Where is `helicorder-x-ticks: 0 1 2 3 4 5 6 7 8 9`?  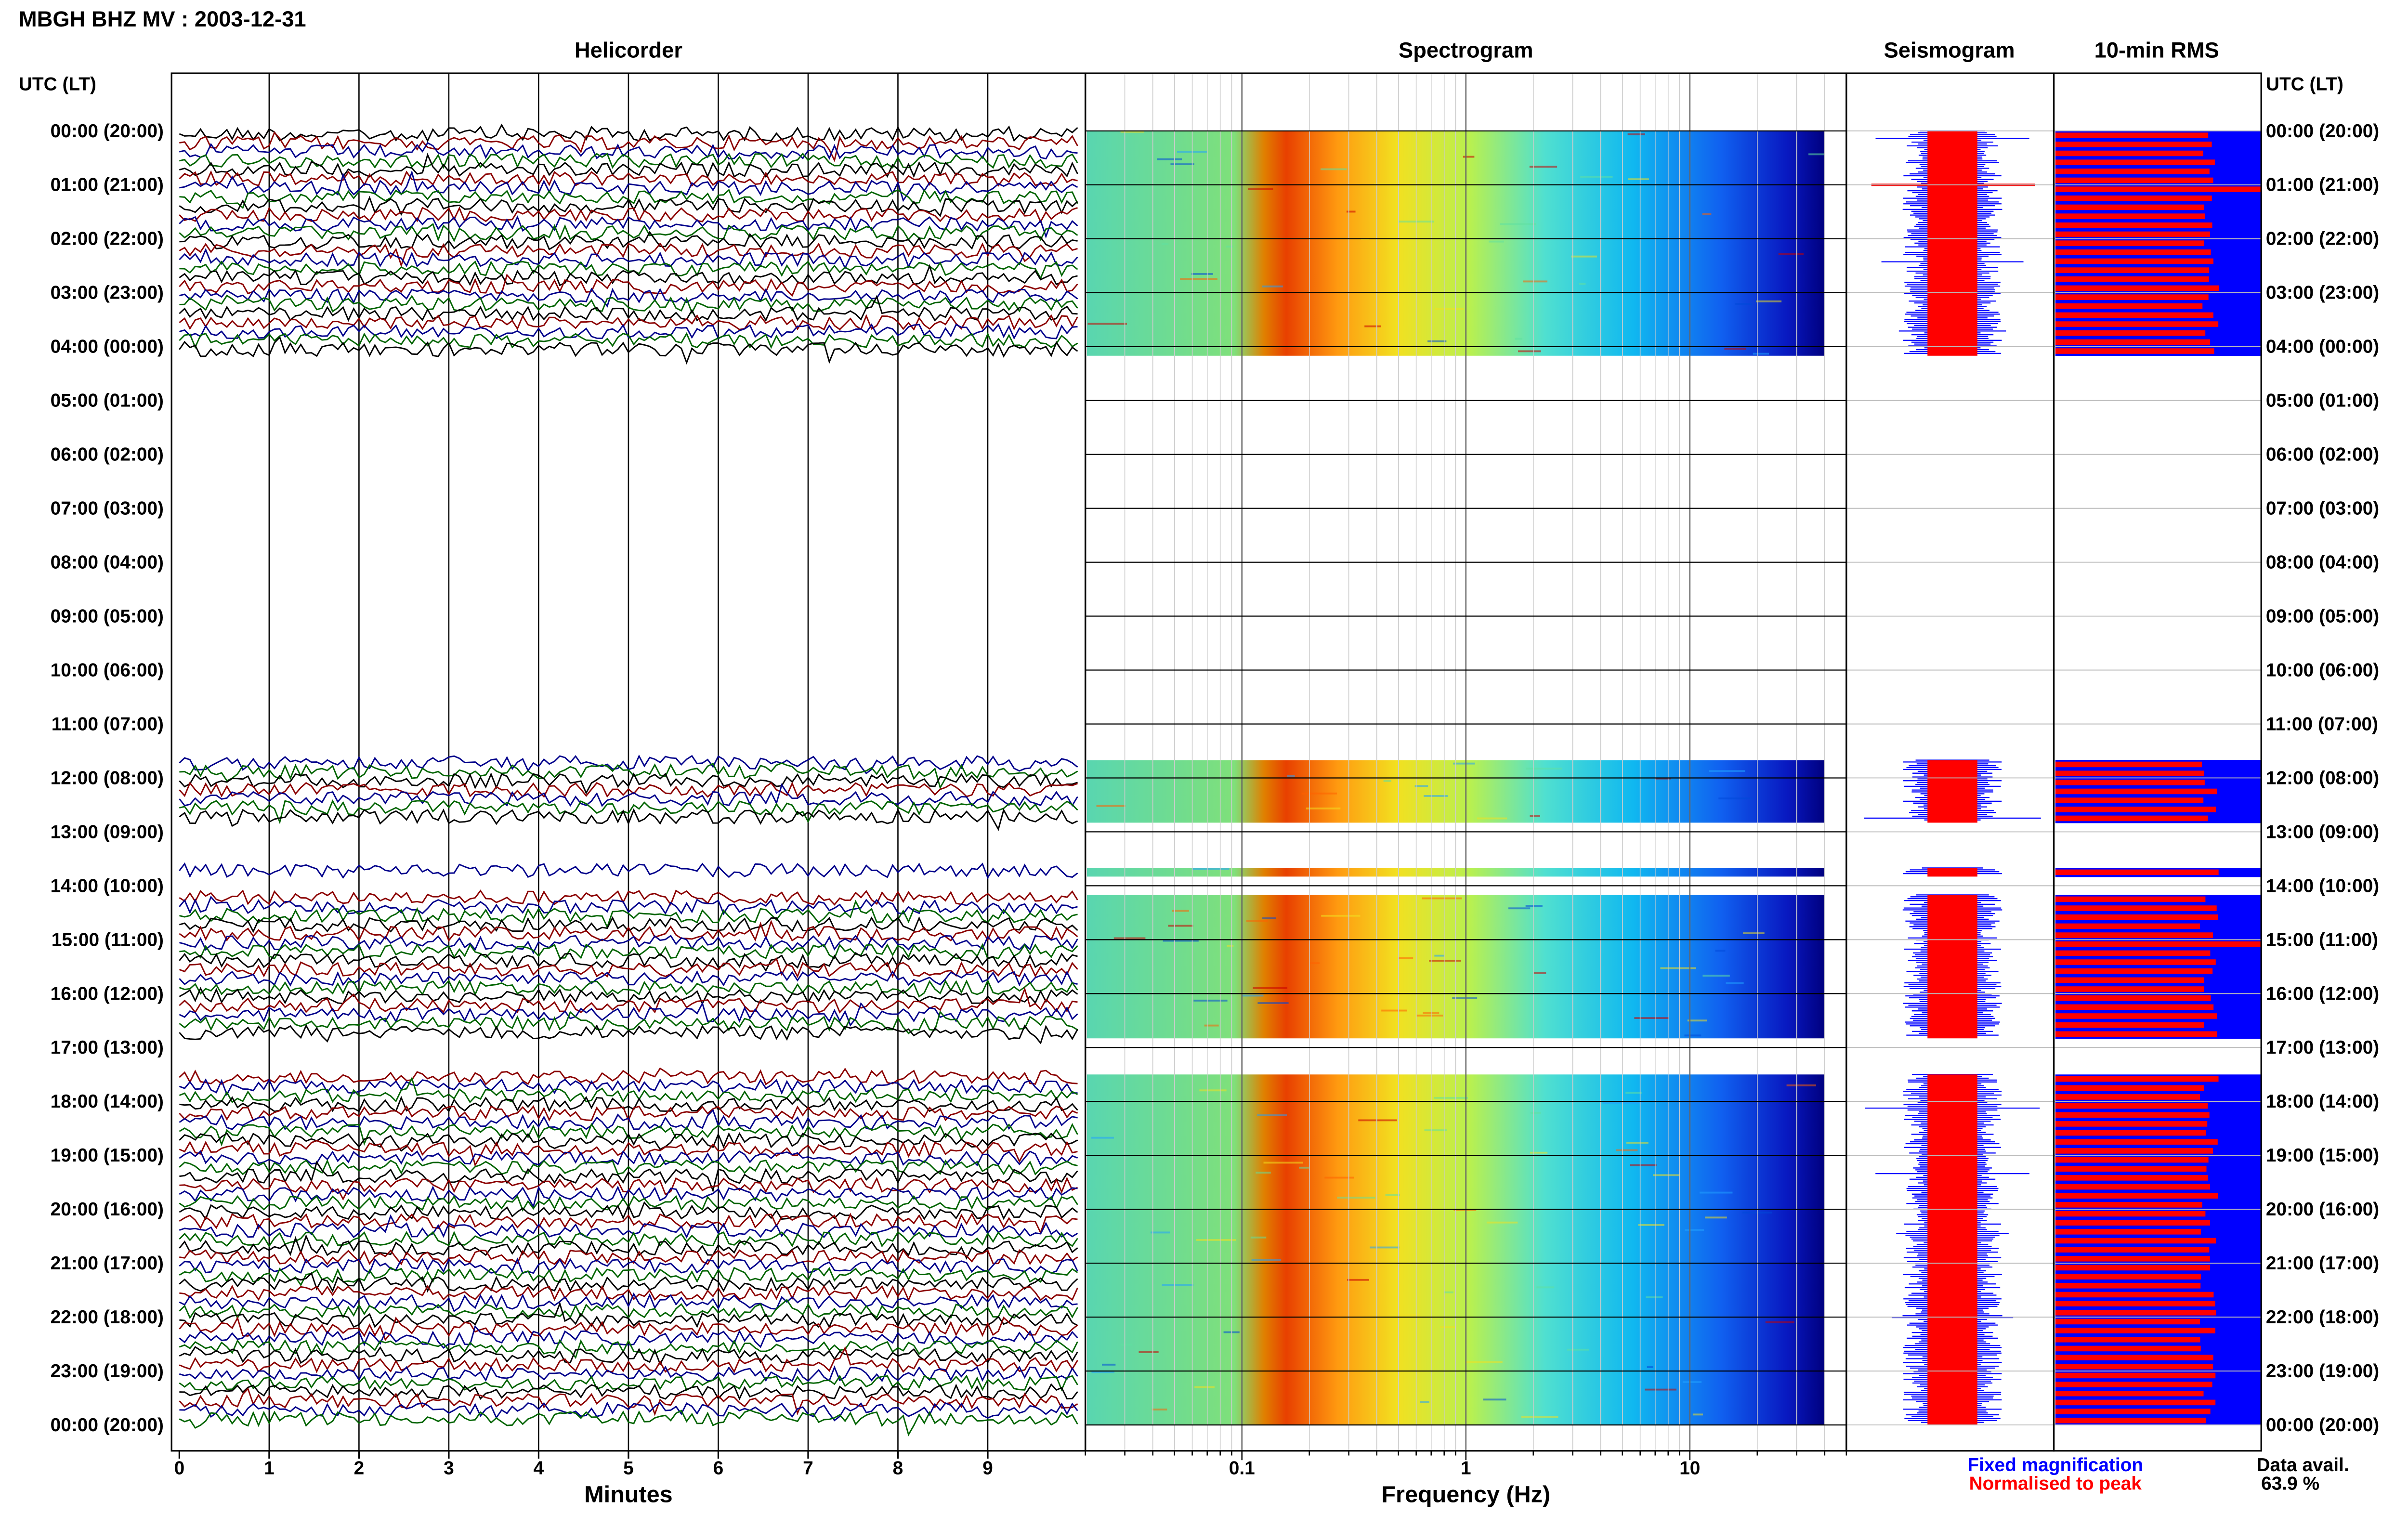
helicorder-x-ticks: 0 1 2 3 4 5 6 7 8 9 is located at coordinates (583, 1464).